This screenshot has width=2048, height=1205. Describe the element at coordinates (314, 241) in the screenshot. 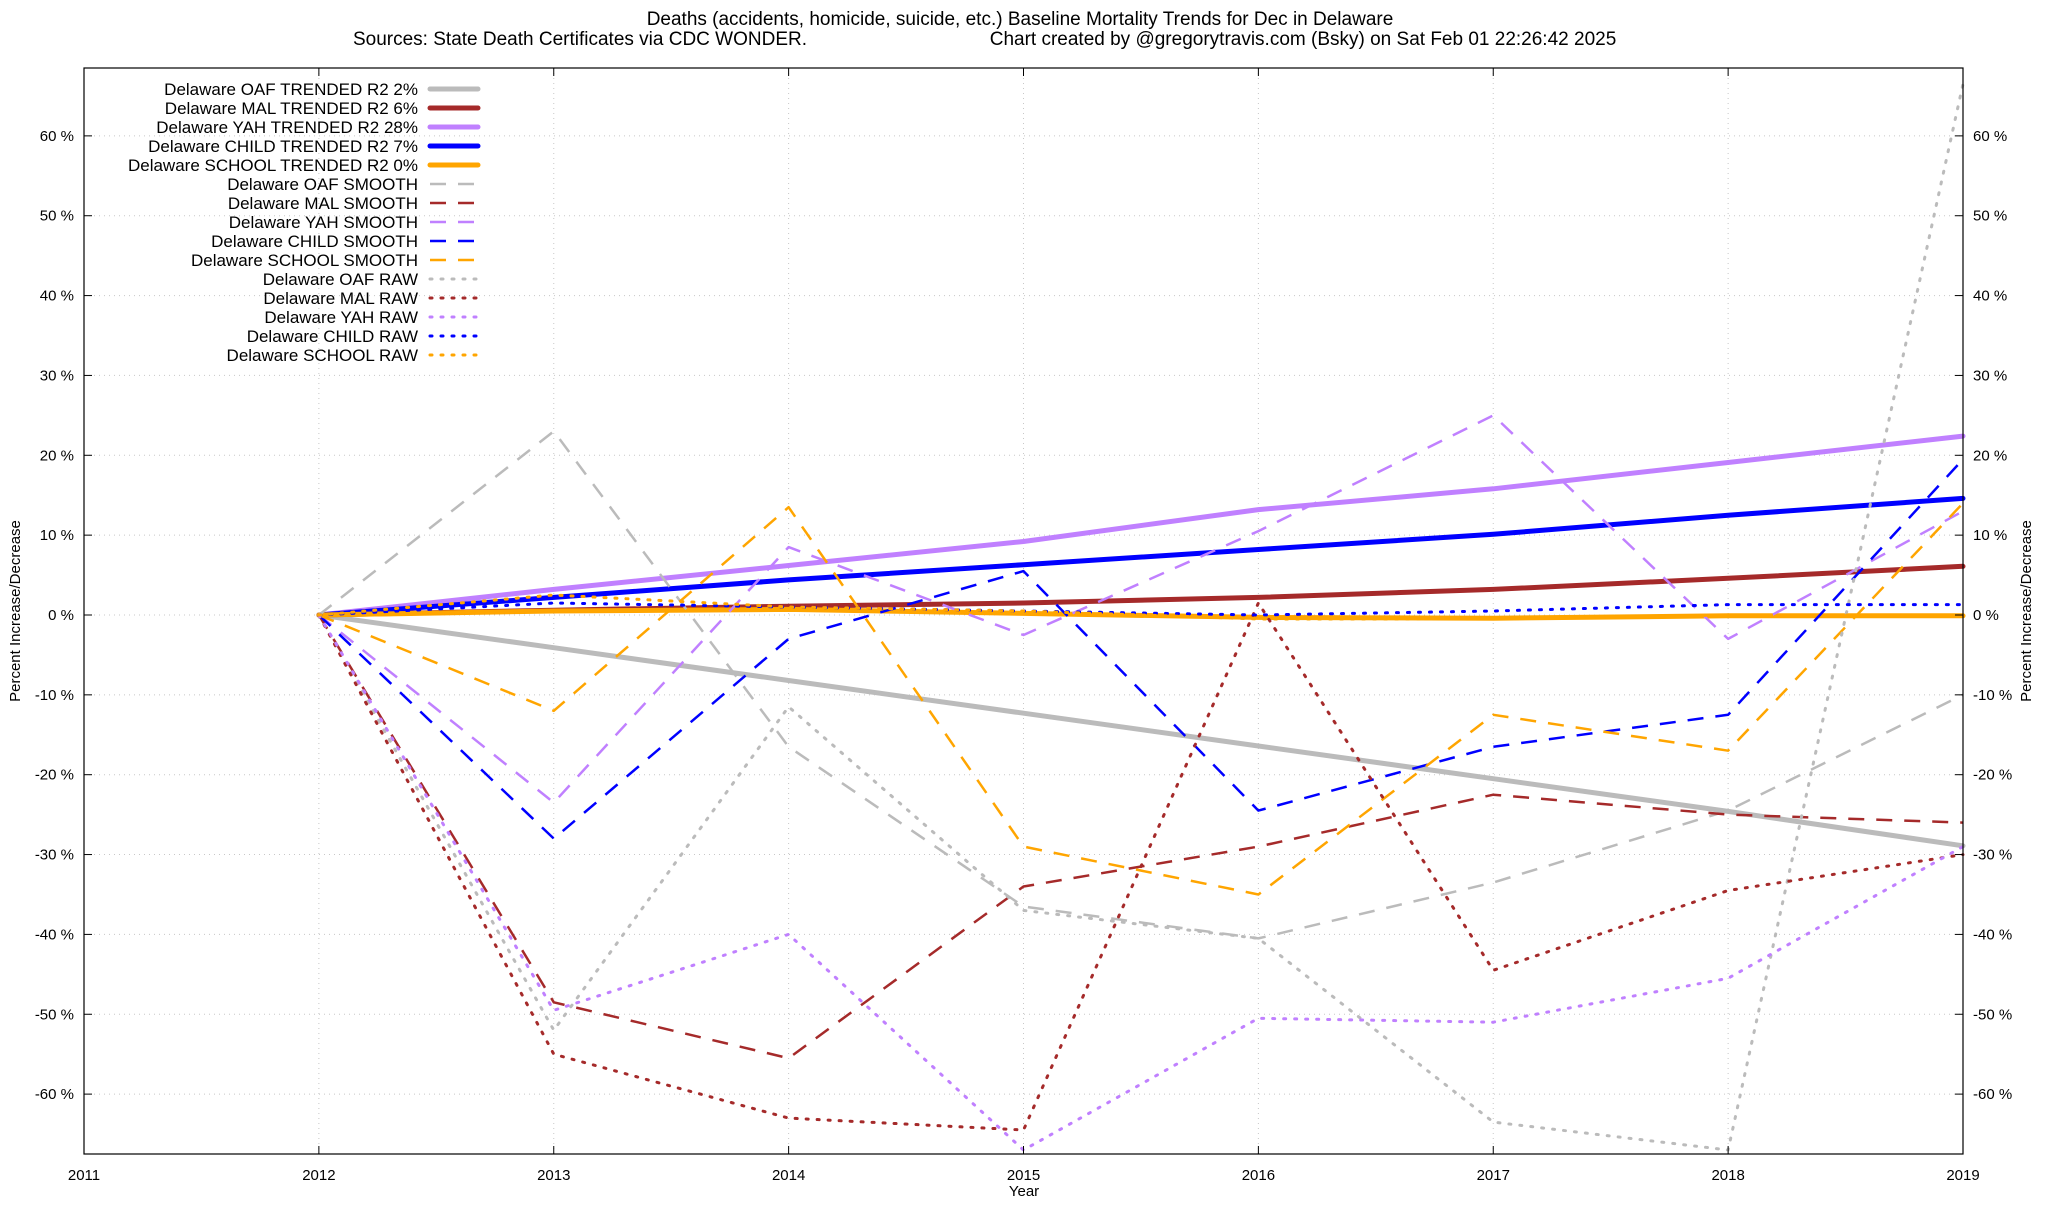

I see `legend-label: Delaware CHILD SMOOTH` at that location.